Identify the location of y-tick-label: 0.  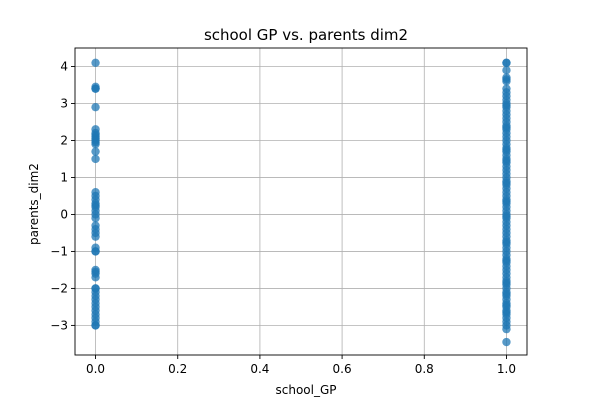
(64, 214).